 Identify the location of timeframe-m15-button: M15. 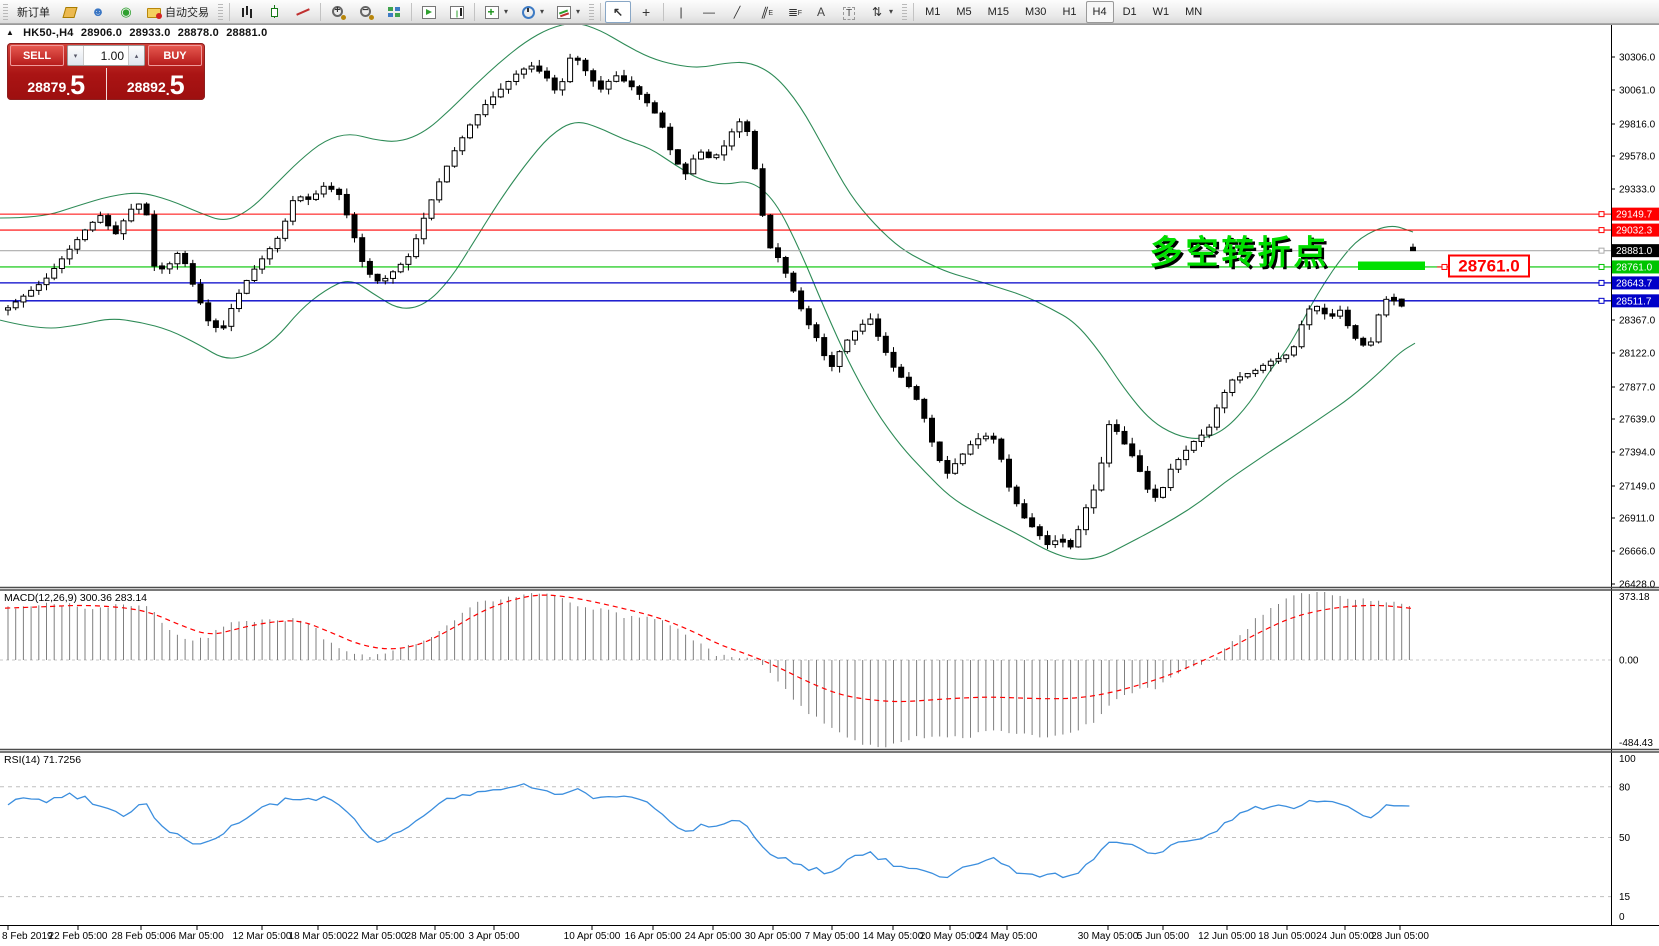
(998, 11).